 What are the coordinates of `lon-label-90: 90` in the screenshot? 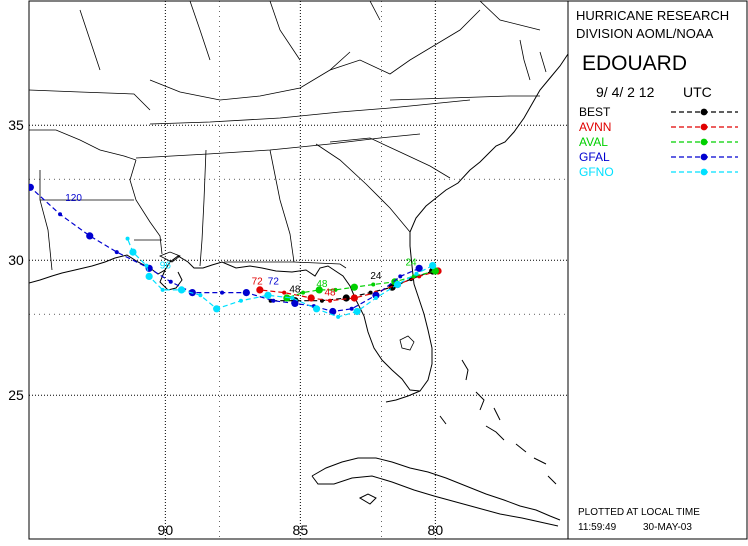 It's located at (166, 530).